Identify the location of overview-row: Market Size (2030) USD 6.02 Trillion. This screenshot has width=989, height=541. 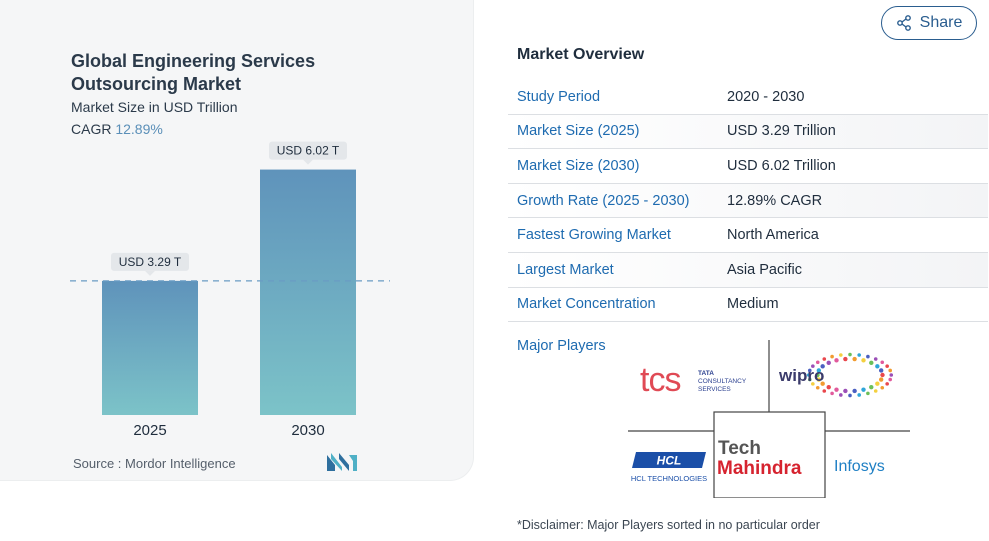
(748, 166).